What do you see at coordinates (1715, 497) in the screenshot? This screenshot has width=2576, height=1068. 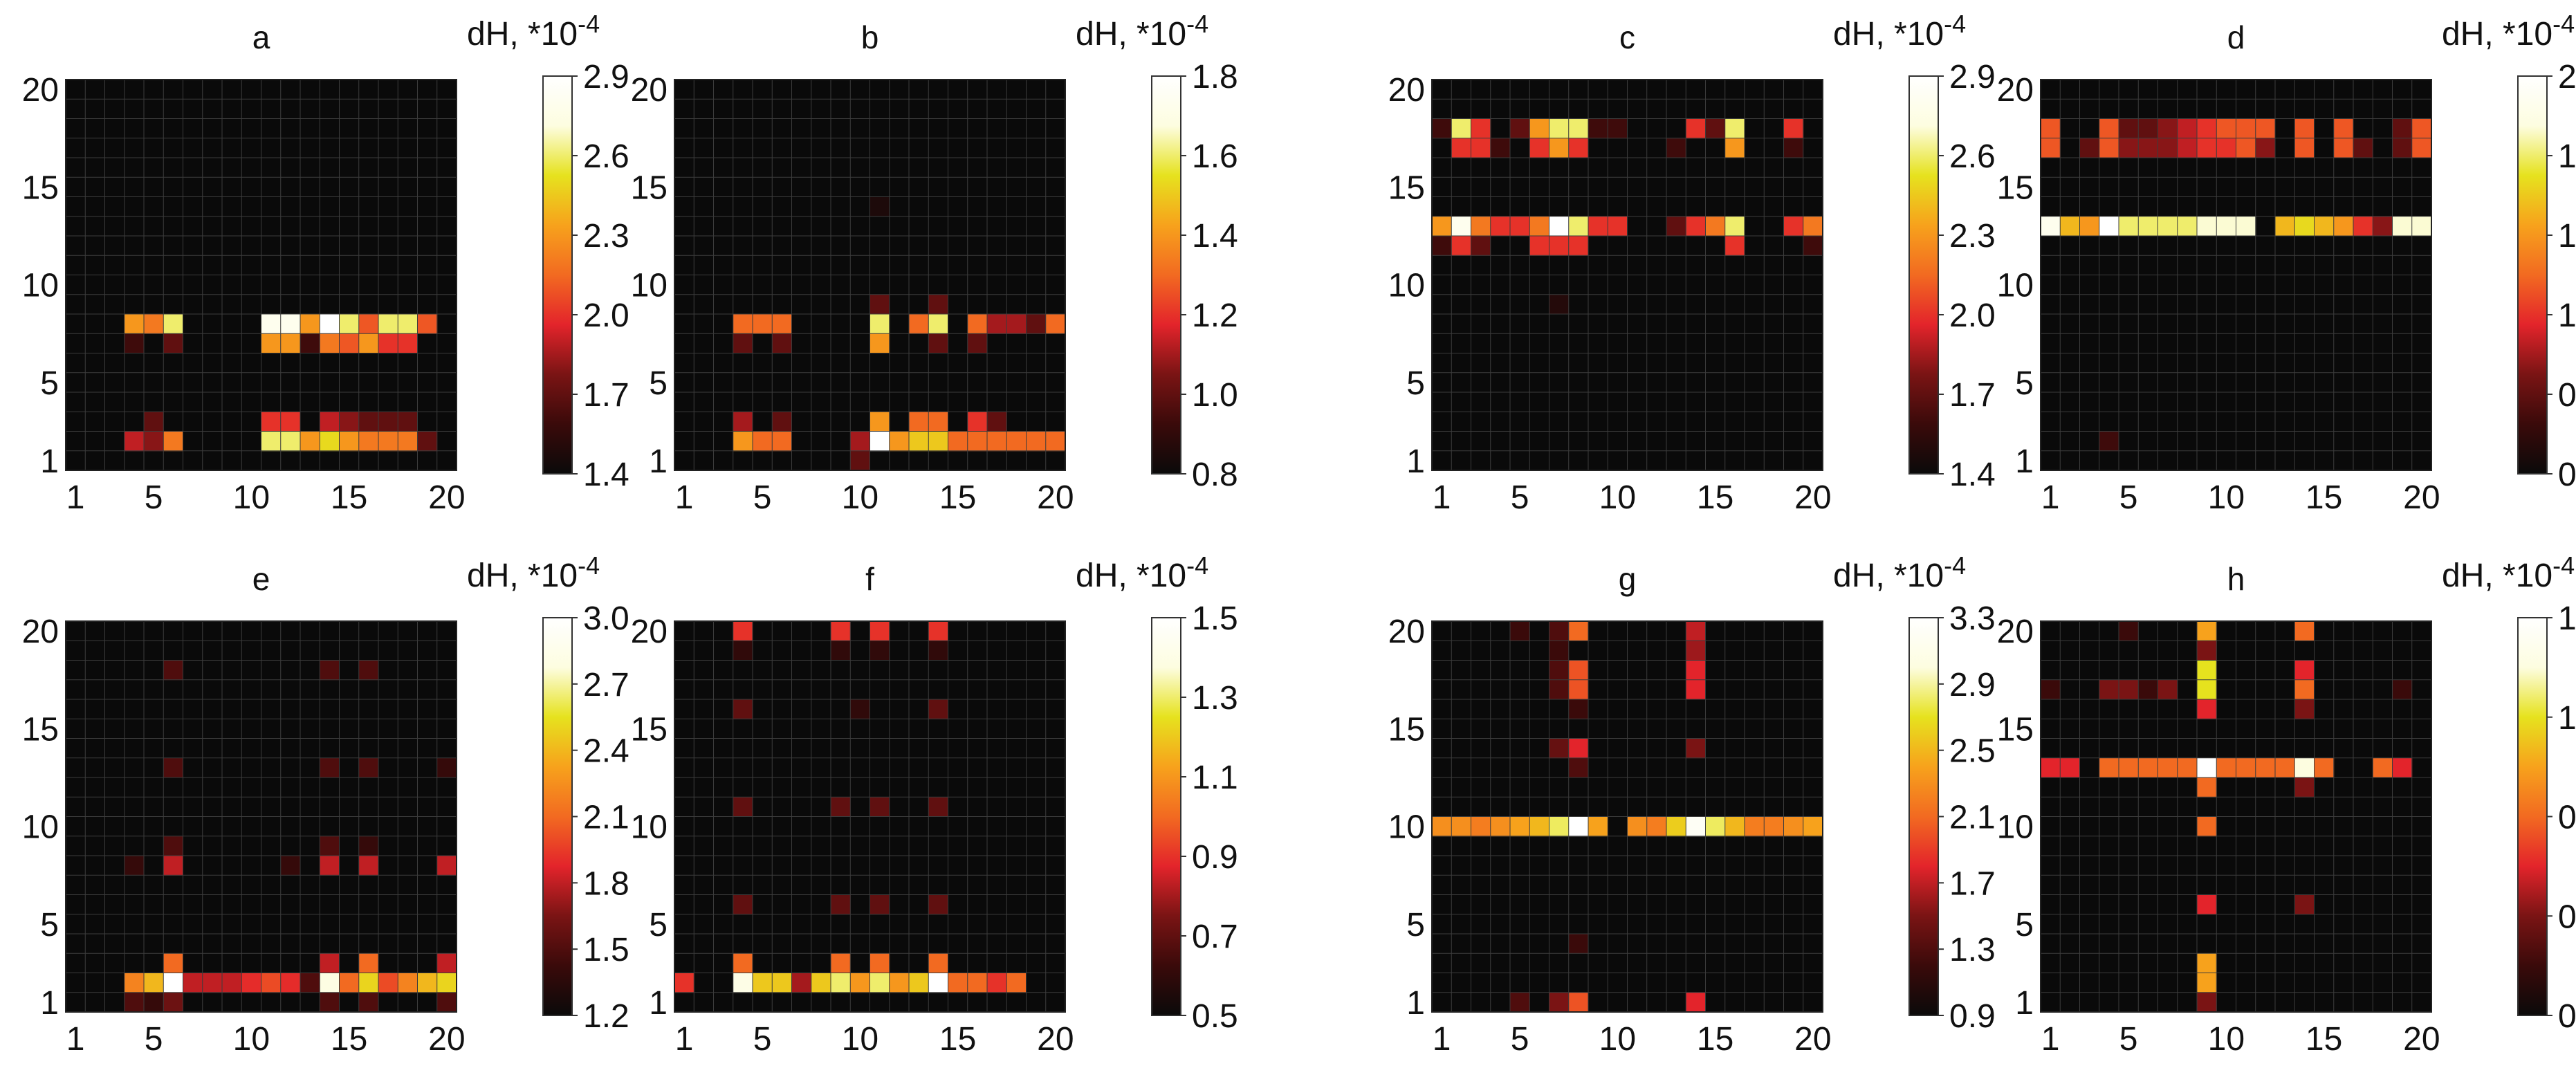 I see `x-tick-label: 15` at bounding box center [1715, 497].